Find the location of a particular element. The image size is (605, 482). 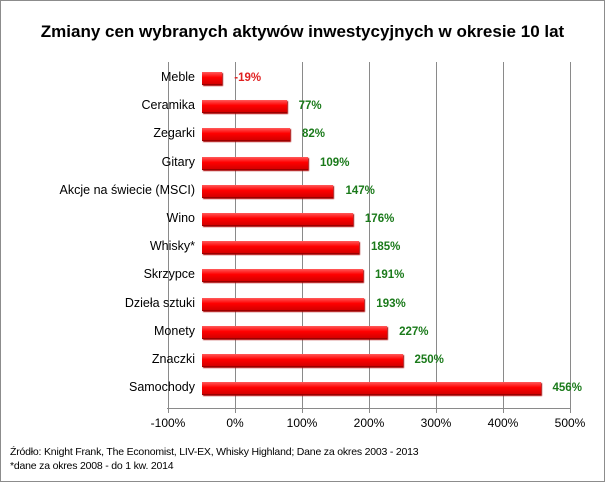

category-label: Samochody is located at coordinates (161, 387).